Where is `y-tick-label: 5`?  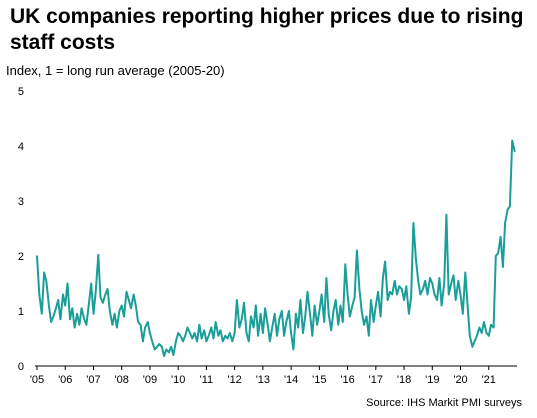
y-tick-label: 5 is located at coordinates (21, 92).